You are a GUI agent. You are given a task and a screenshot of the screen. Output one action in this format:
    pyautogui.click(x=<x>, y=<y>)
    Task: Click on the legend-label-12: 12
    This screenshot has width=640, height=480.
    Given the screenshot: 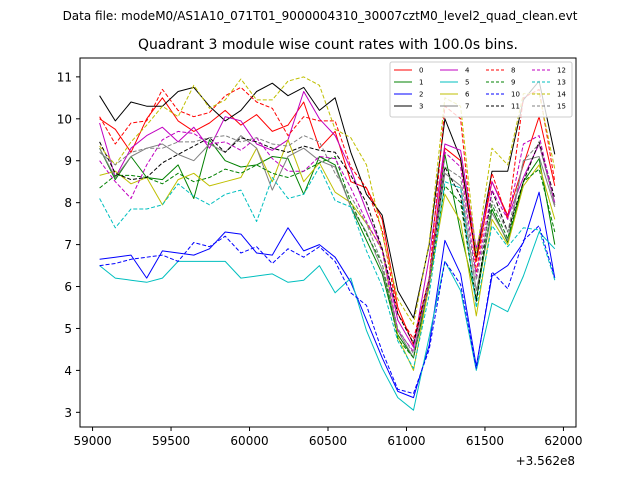 What is the action you would take?
    pyautogui.click(x=561, y=71)
    